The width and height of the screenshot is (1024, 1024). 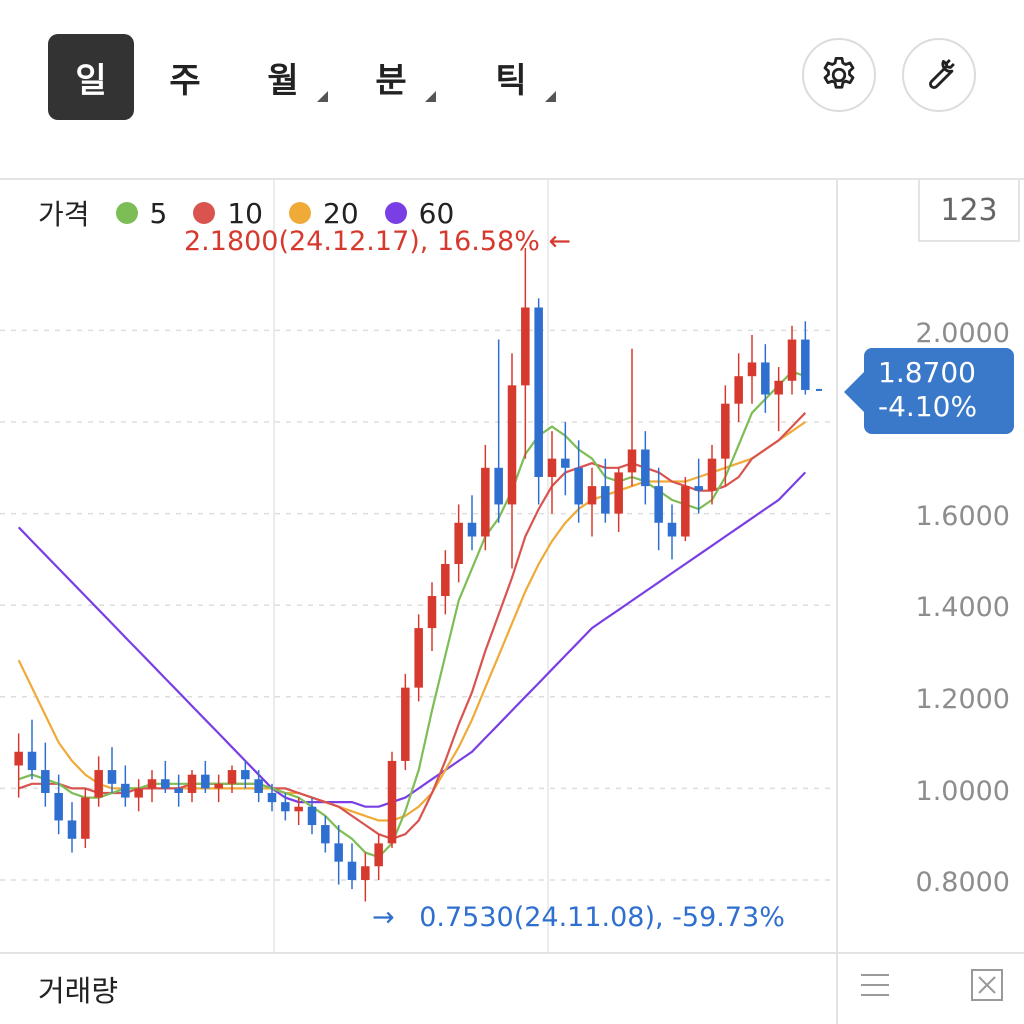 What do you see at coordinates (511, 80) in the screenshot?
I see `tab-tick-label: 틱` at bounding box center [511, 80].